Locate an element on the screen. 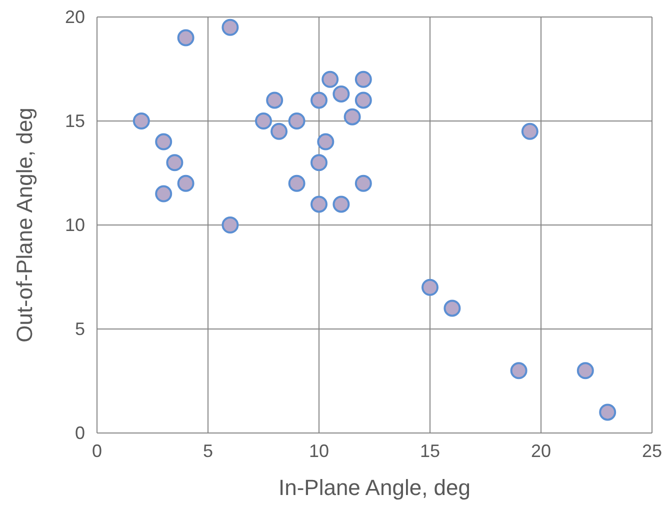 The image size is (662, 517). y-axis-title: Out-of-Plane Angle, deg is located at coordinates (24, 225).